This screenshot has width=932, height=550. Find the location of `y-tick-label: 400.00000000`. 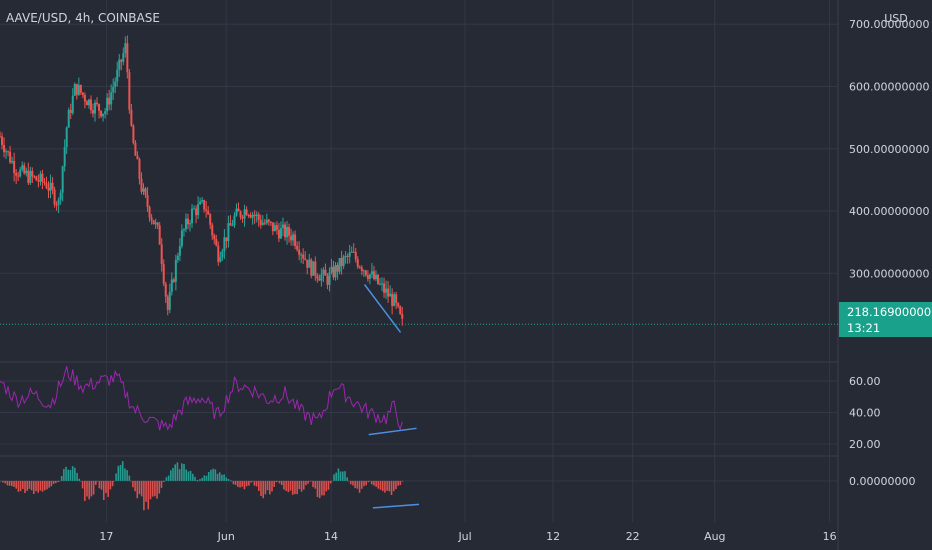

y-tick-label: 400.00000000 is located at coordinates (889, 211).